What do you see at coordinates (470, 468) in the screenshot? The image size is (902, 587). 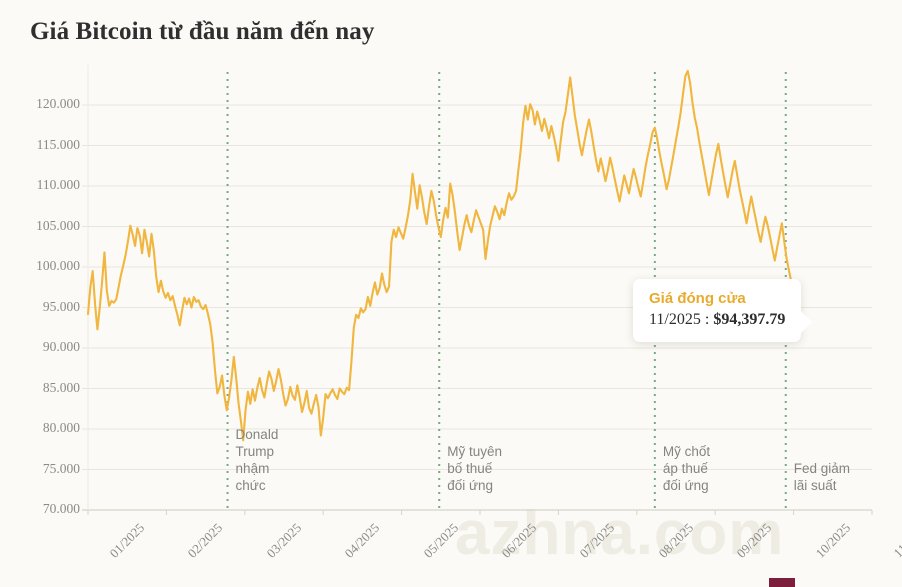 I see `event-label-line: bố thuế` at bounding box center [470, 468].